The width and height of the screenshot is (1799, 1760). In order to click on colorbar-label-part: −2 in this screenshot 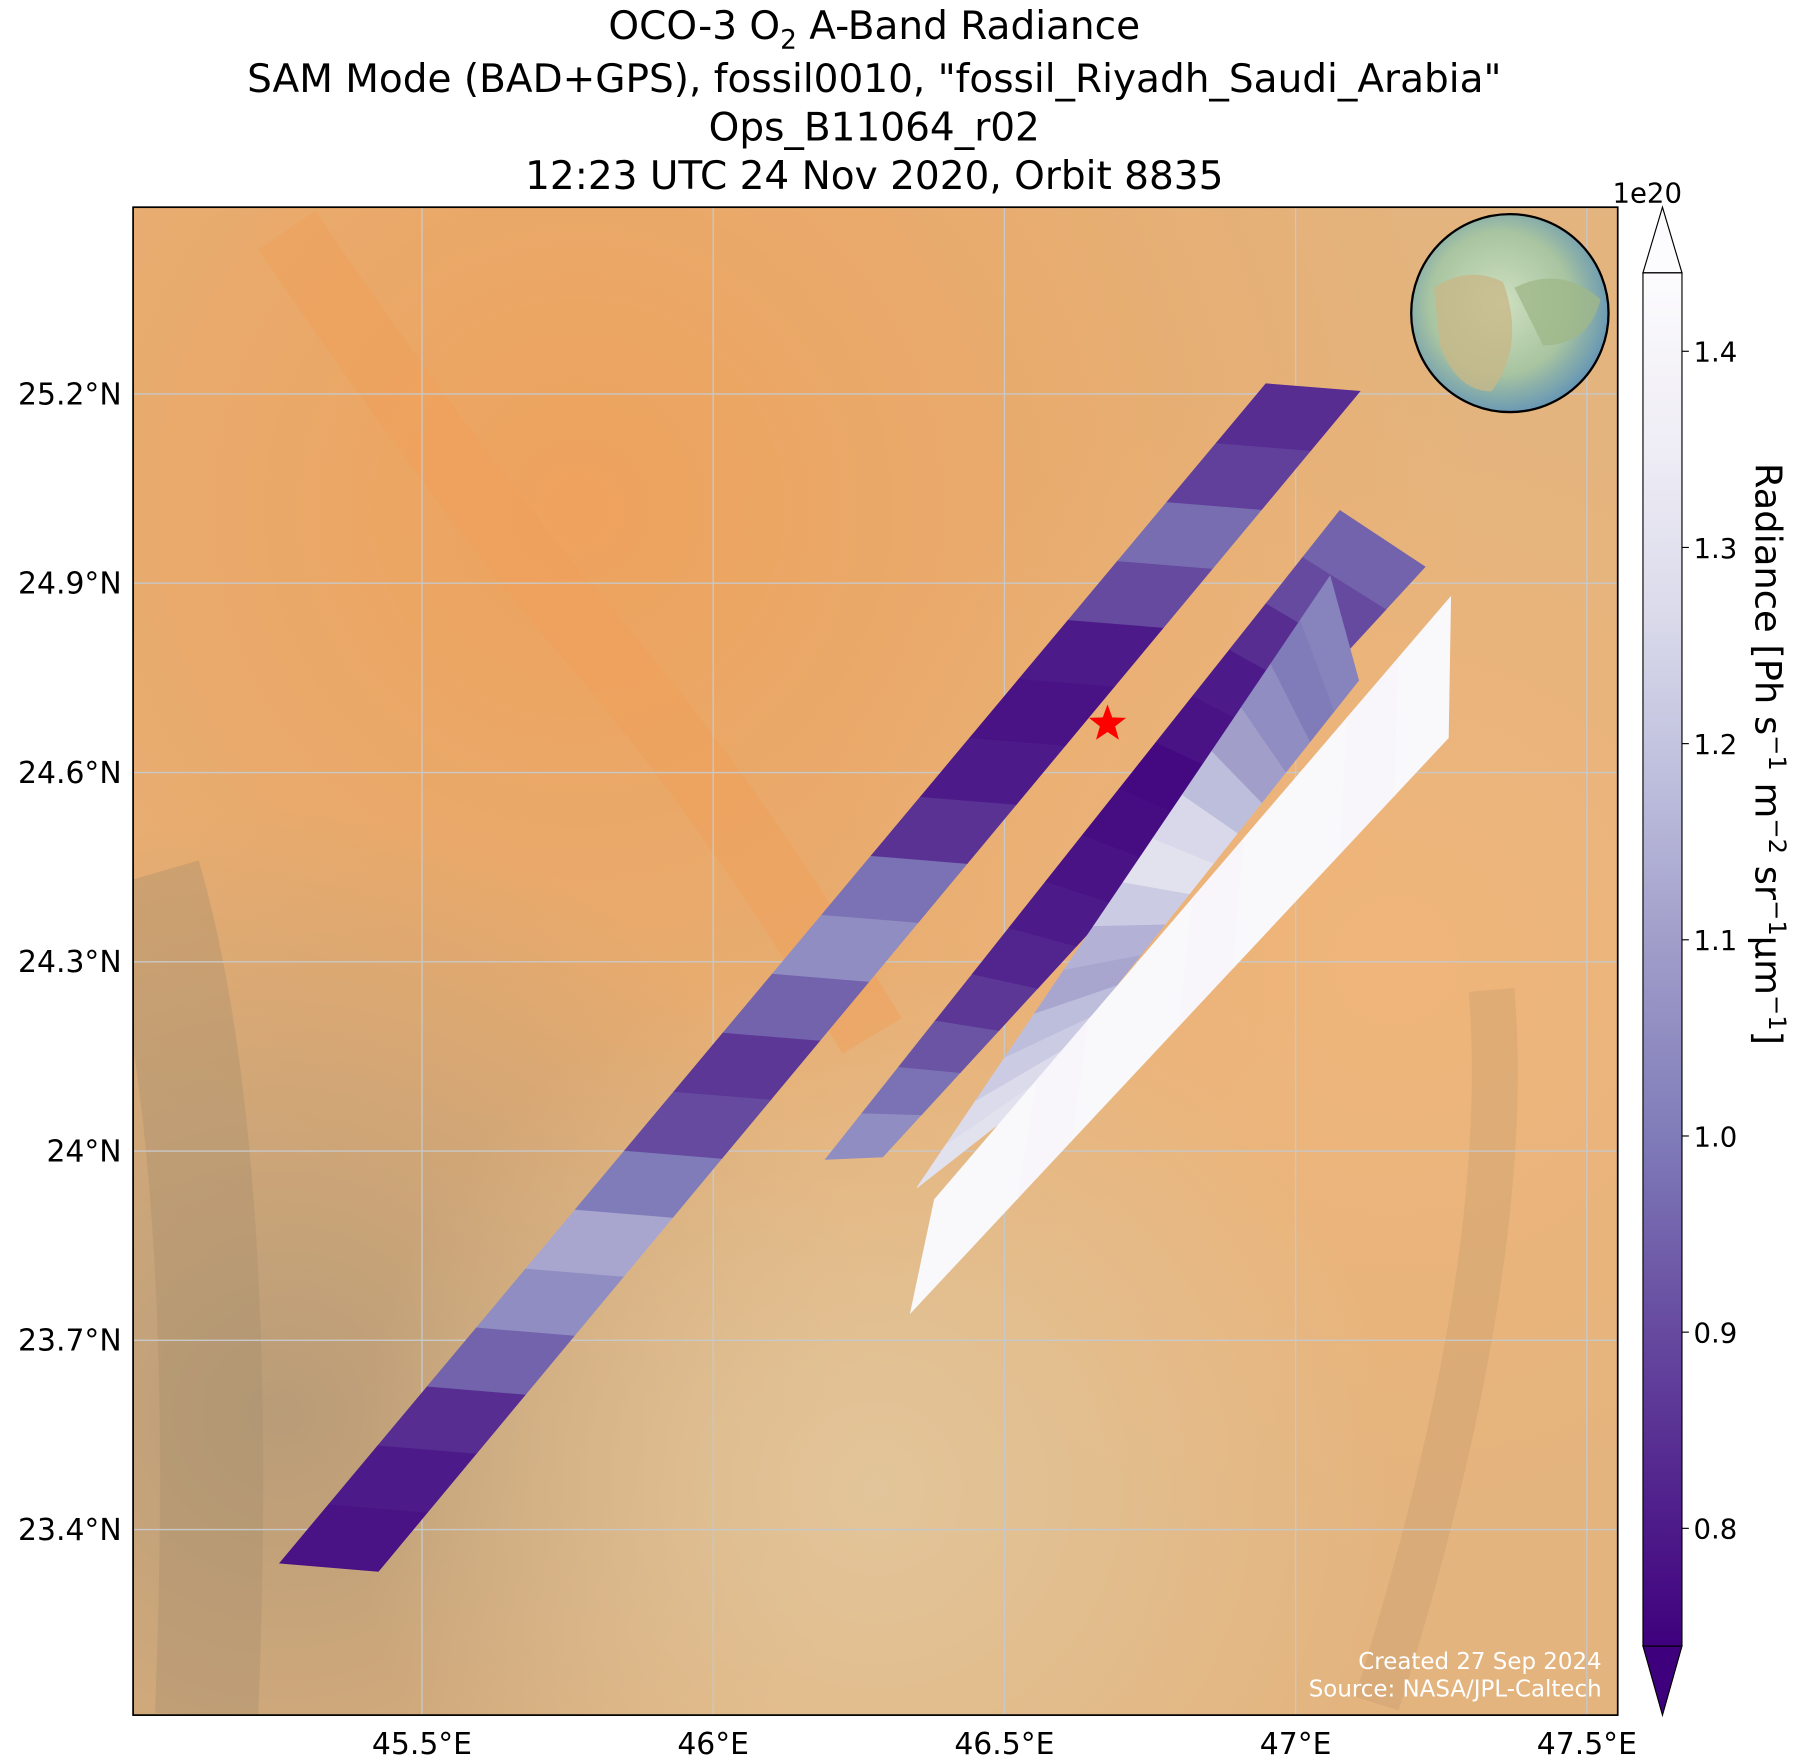, I will do `click(1777, 836)`.